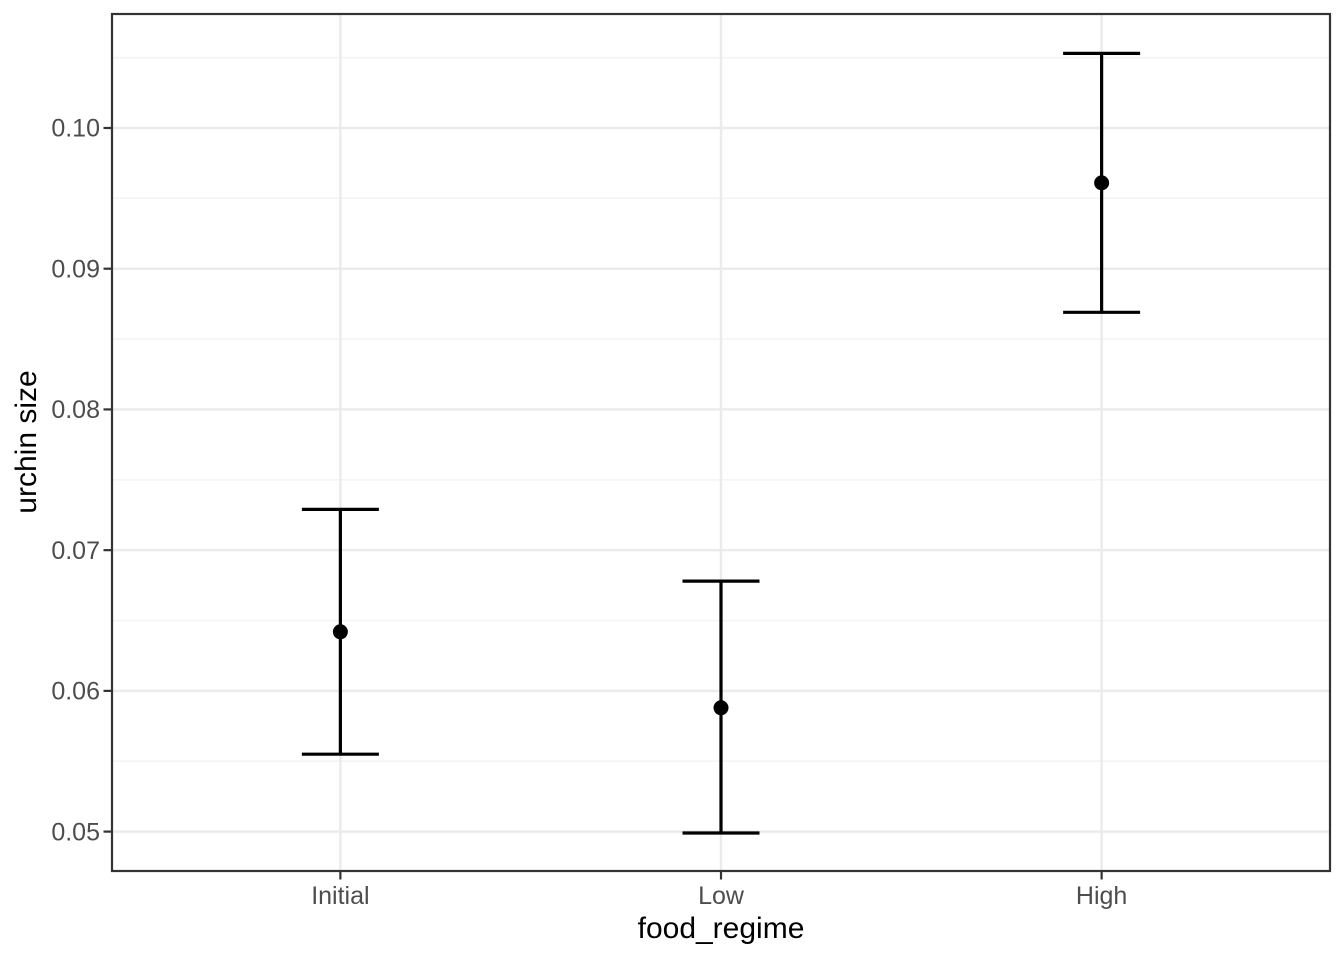 The height and width of the screenshot is (960, 1344). I want to click on y-tick-label: 0.05, so click(75, 832).